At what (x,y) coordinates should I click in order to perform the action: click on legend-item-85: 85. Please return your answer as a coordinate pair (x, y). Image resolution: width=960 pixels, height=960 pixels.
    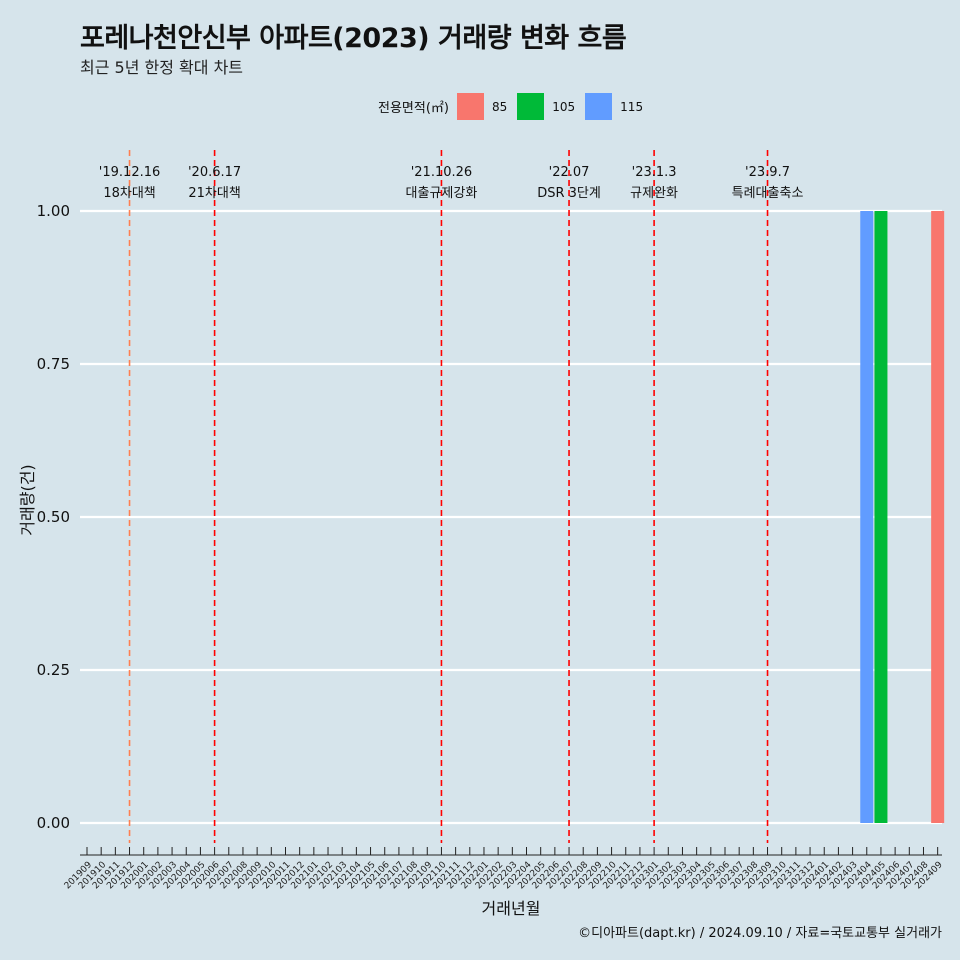
    Looking at the image, I should click on (482, 106).